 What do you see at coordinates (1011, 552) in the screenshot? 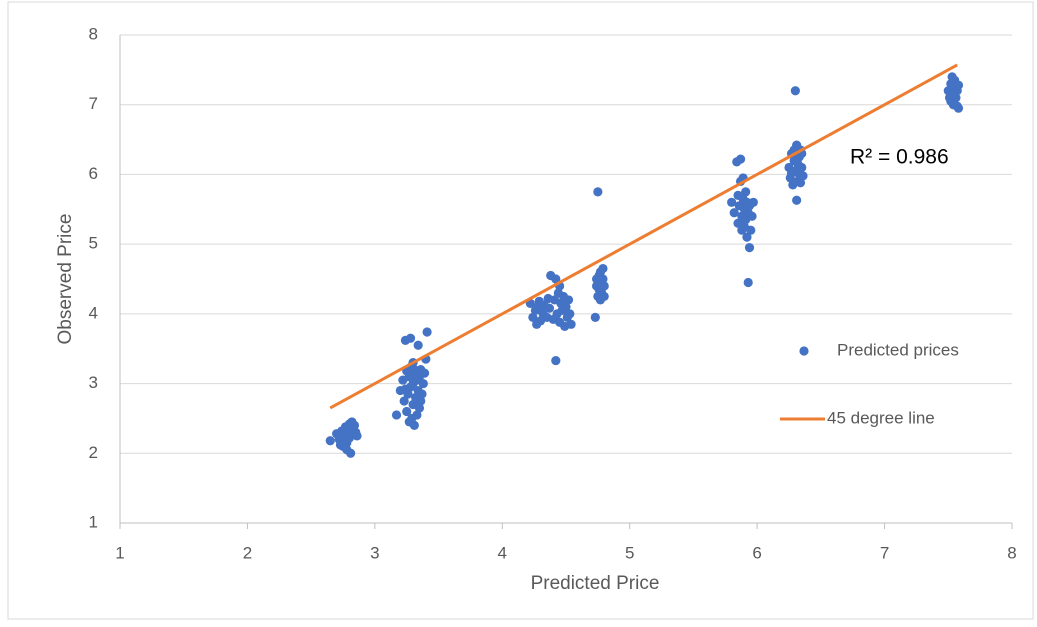
I see `x-tick-label: 8` at bounding box center [1011, 552].